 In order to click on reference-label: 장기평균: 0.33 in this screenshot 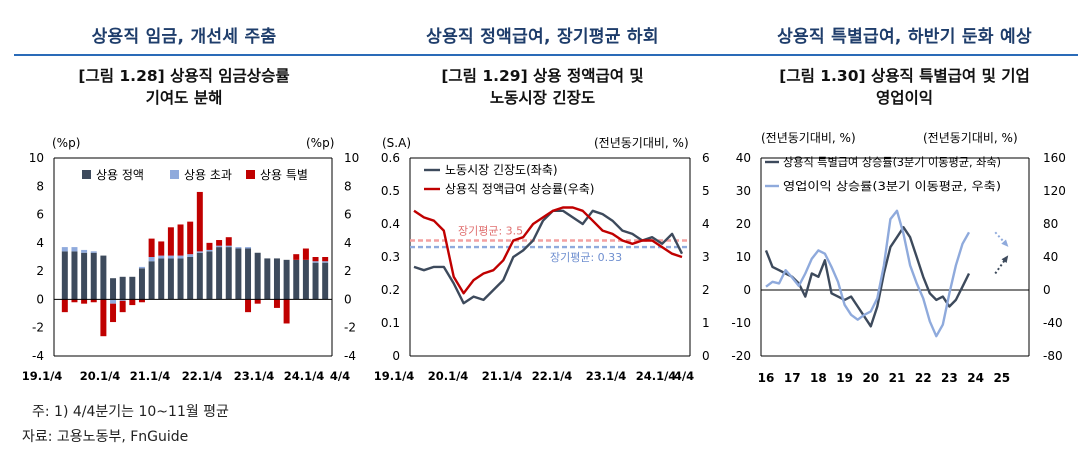, I will do `click(586, 257)`.